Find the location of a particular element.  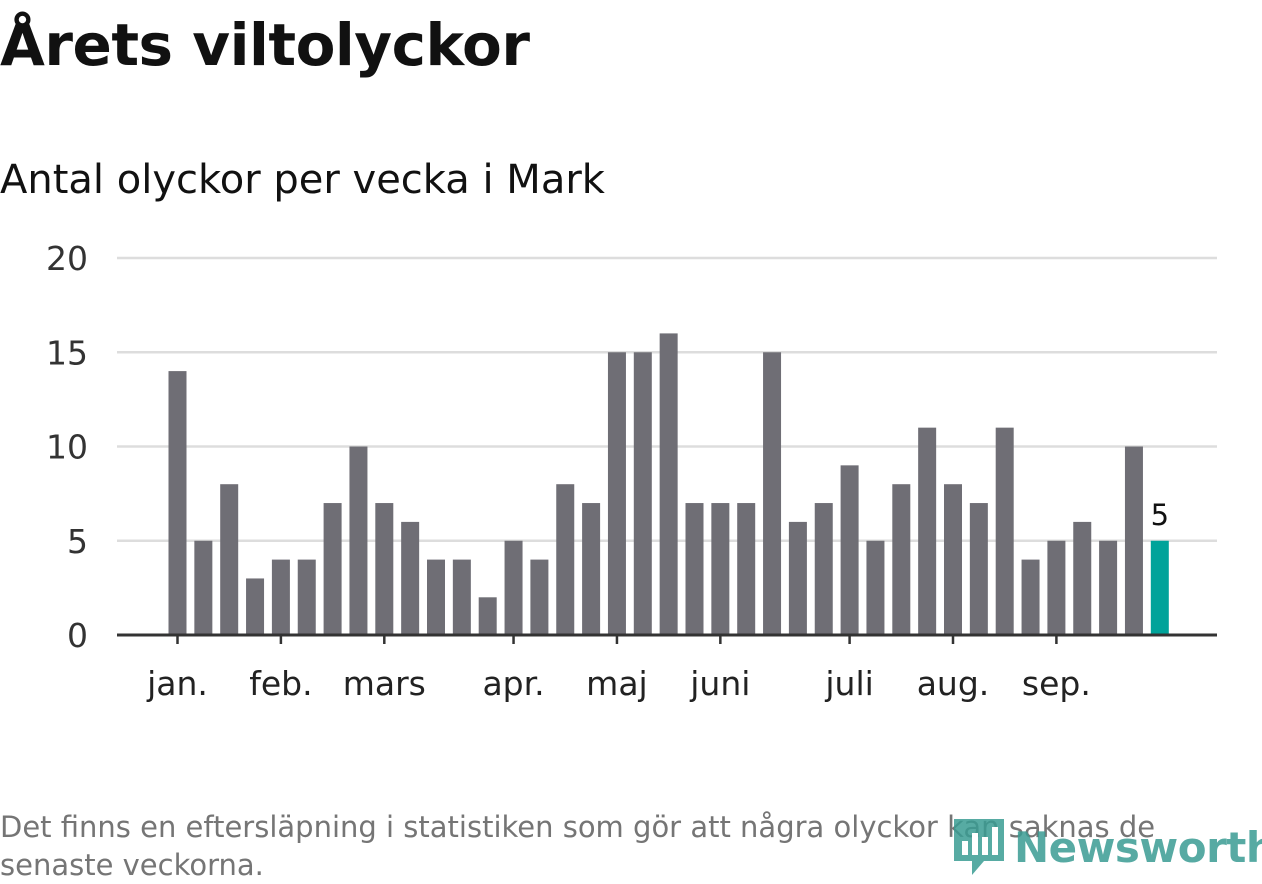

x-tick-label: juni is located at coordinates (719, 683).